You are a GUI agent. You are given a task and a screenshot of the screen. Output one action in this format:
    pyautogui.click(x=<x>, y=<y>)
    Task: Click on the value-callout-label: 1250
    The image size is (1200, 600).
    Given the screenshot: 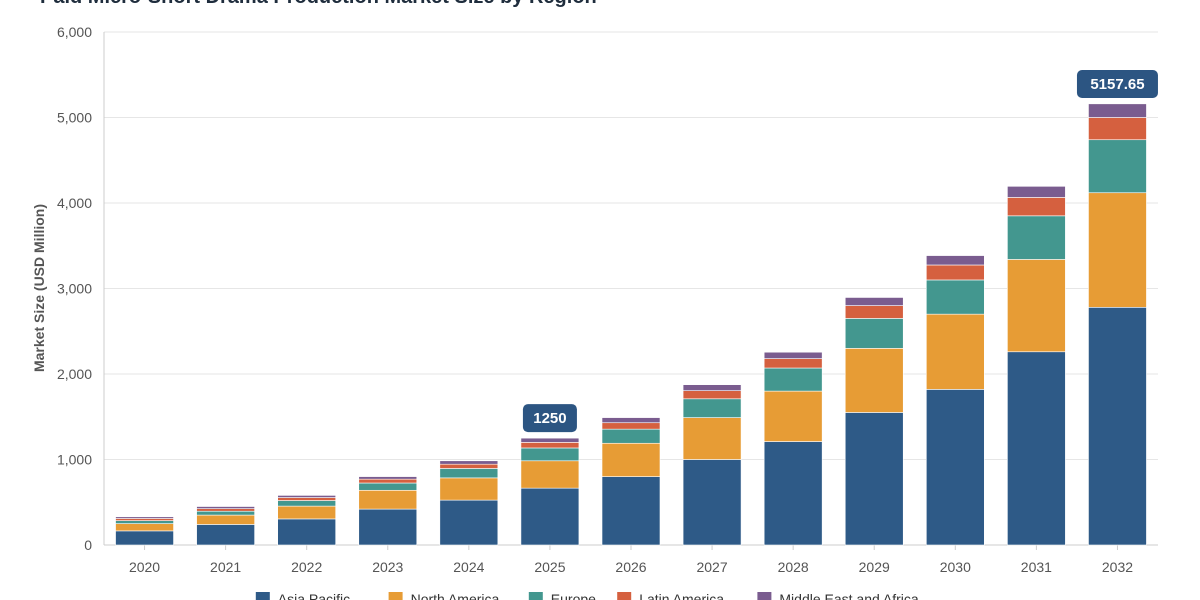 What is the action you would take?
    pyautogui.click(x=549, y=418)
    